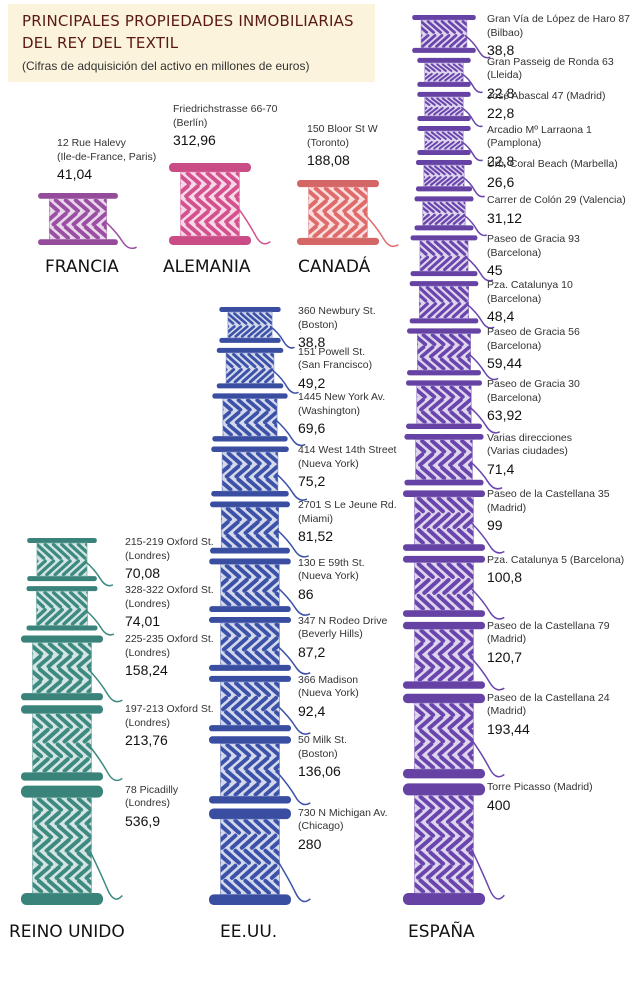 This screenshot has width=640, height=985. I want to click on spool-label-5-9-address: Paseo de Gracia 30, so click(533, 384).